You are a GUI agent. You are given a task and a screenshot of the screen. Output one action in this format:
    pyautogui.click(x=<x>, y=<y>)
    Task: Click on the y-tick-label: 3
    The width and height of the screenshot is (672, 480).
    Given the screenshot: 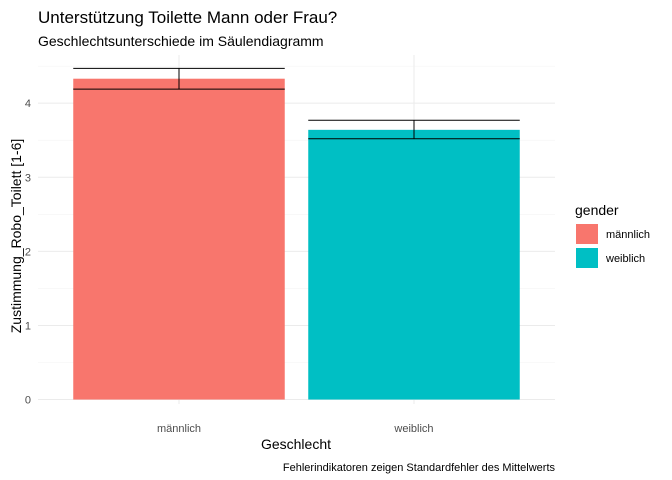 What is the action you would take?
    pyautogui.click(x=28, y=178)
    